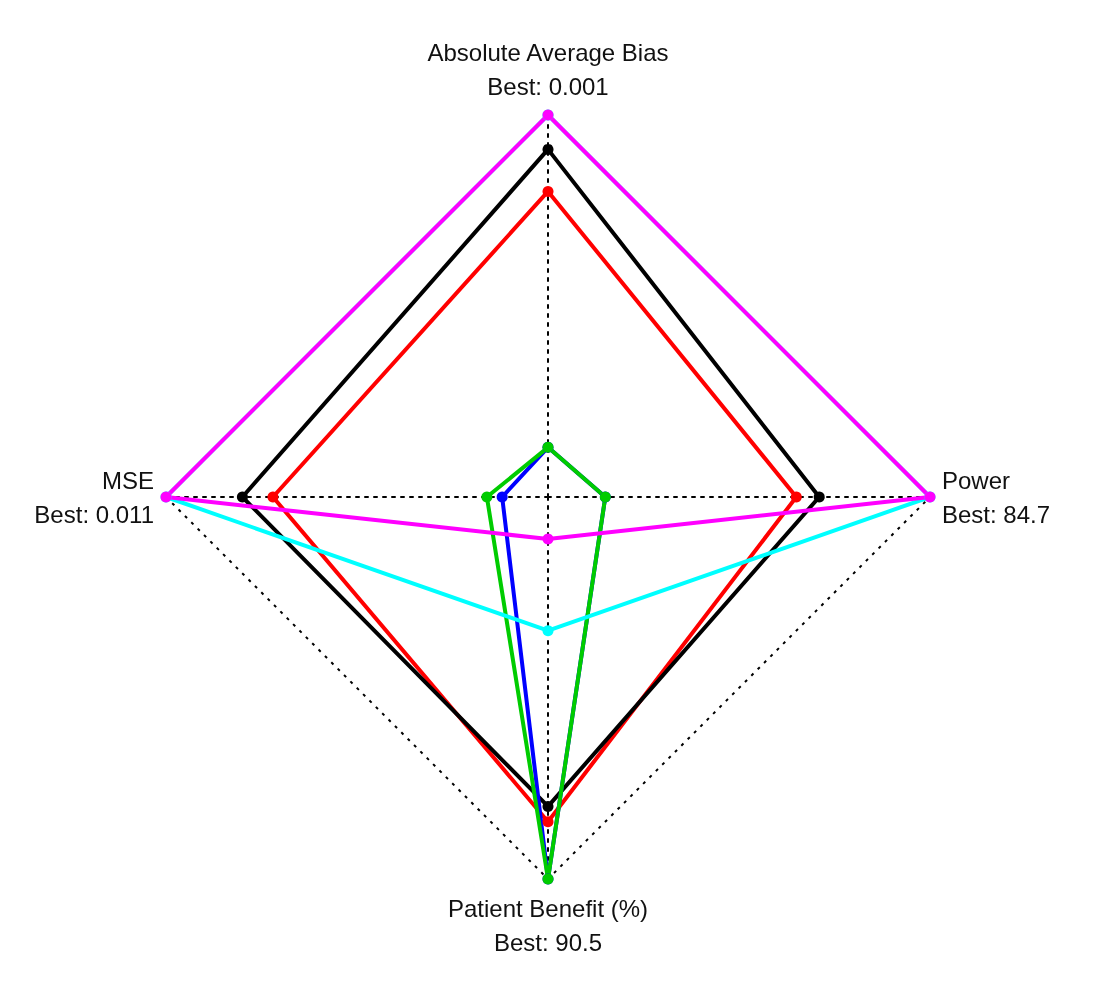  Describe the element at coordinates (548, 925) in the screenshot. I see `spoke-label: Patient Benefit (%) Best: 90.5` at that location.